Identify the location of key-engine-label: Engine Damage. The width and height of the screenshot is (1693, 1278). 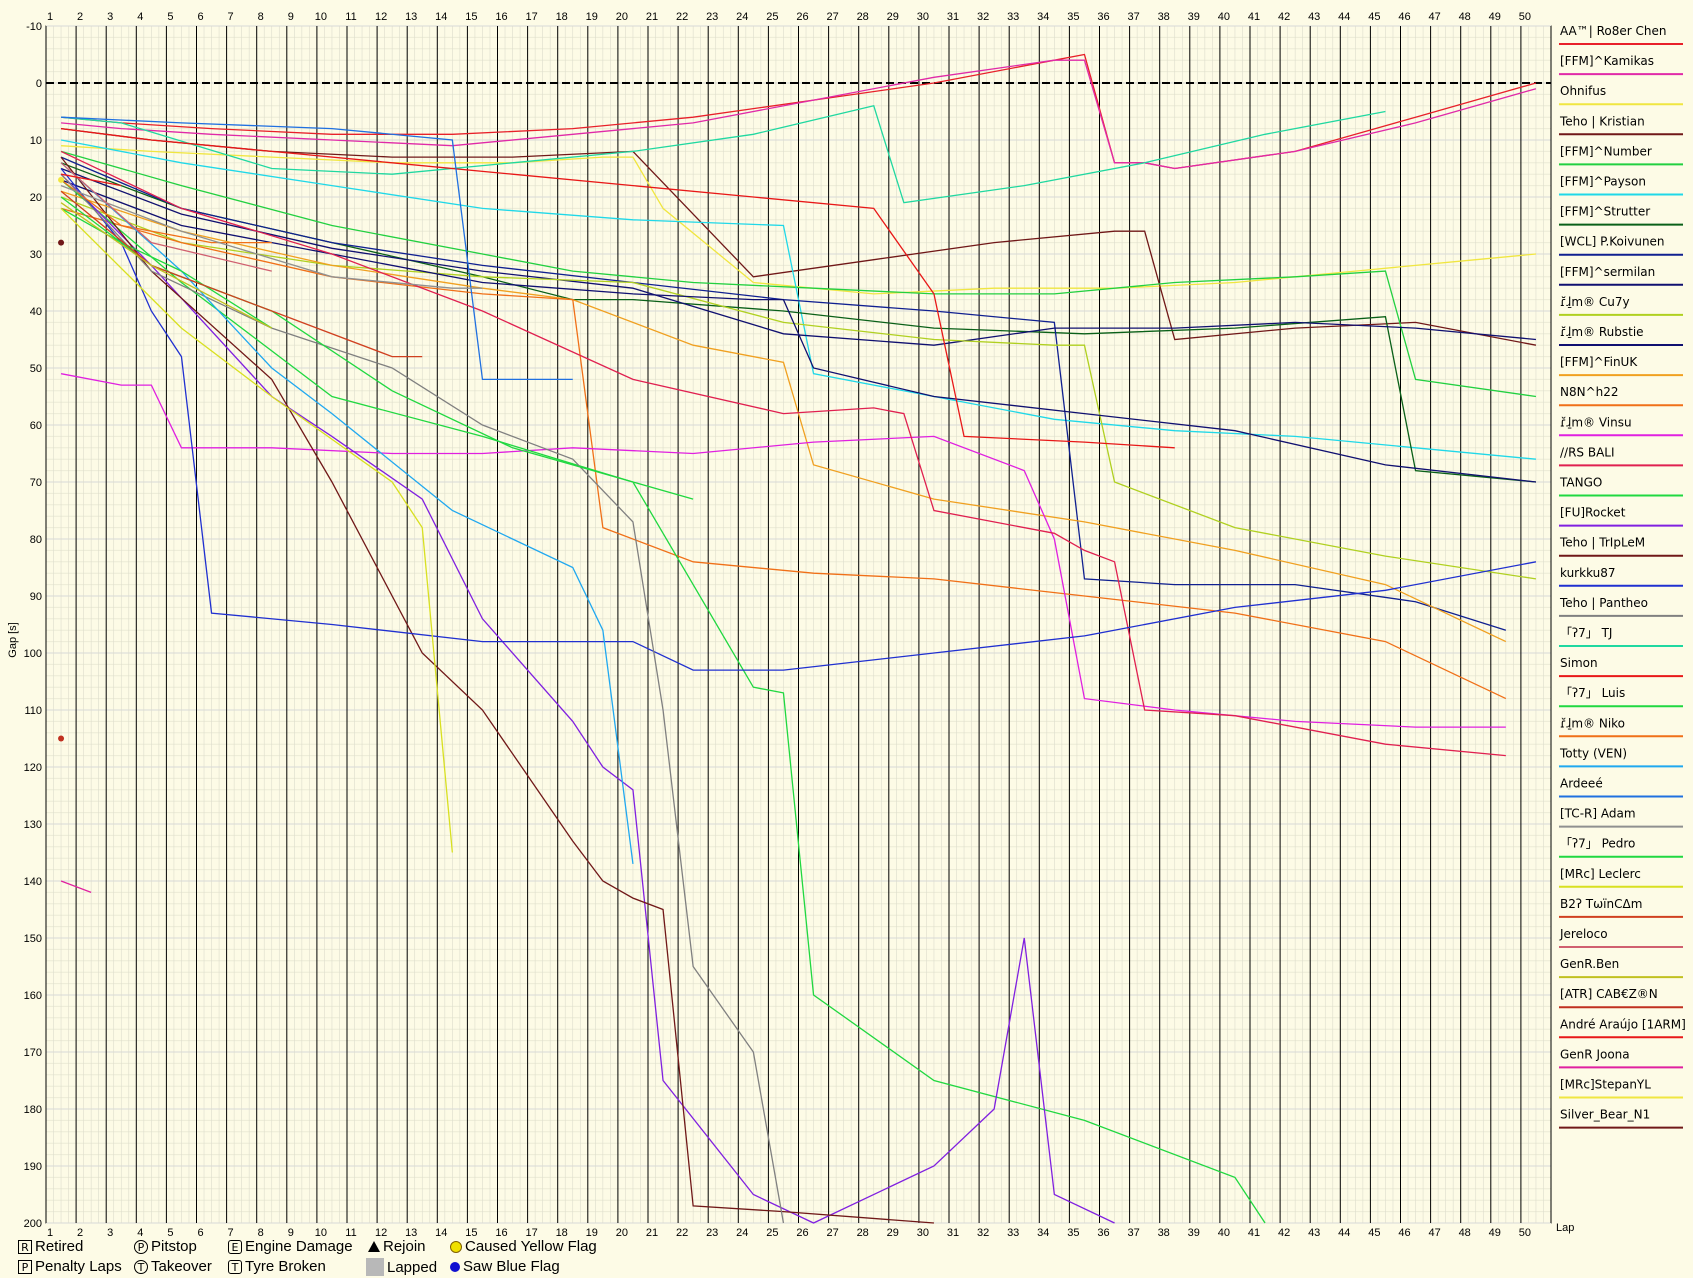
(299, 1246).